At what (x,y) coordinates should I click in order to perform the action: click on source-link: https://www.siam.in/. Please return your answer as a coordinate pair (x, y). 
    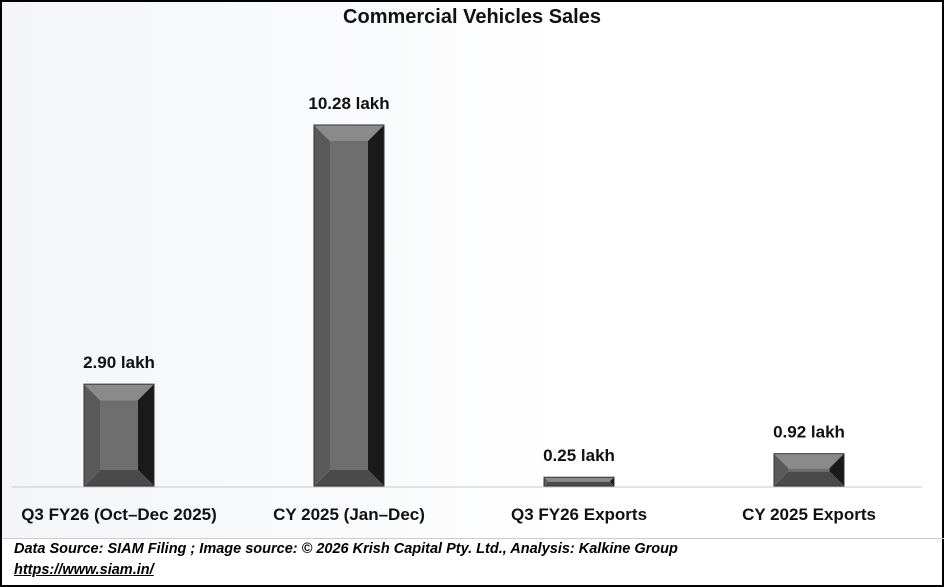
    Looking at the image, I should click on (84, 570).